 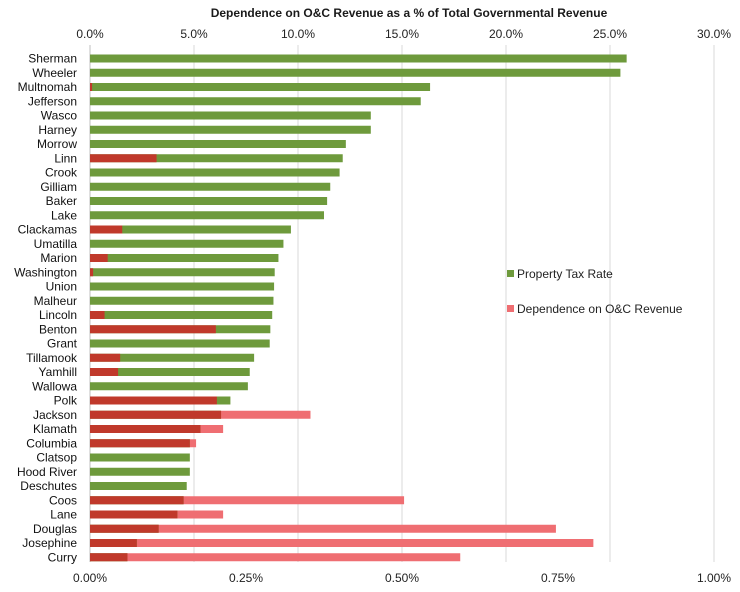 I want to click on top-tick-label: 20.0%, so click(x=506, y=34).